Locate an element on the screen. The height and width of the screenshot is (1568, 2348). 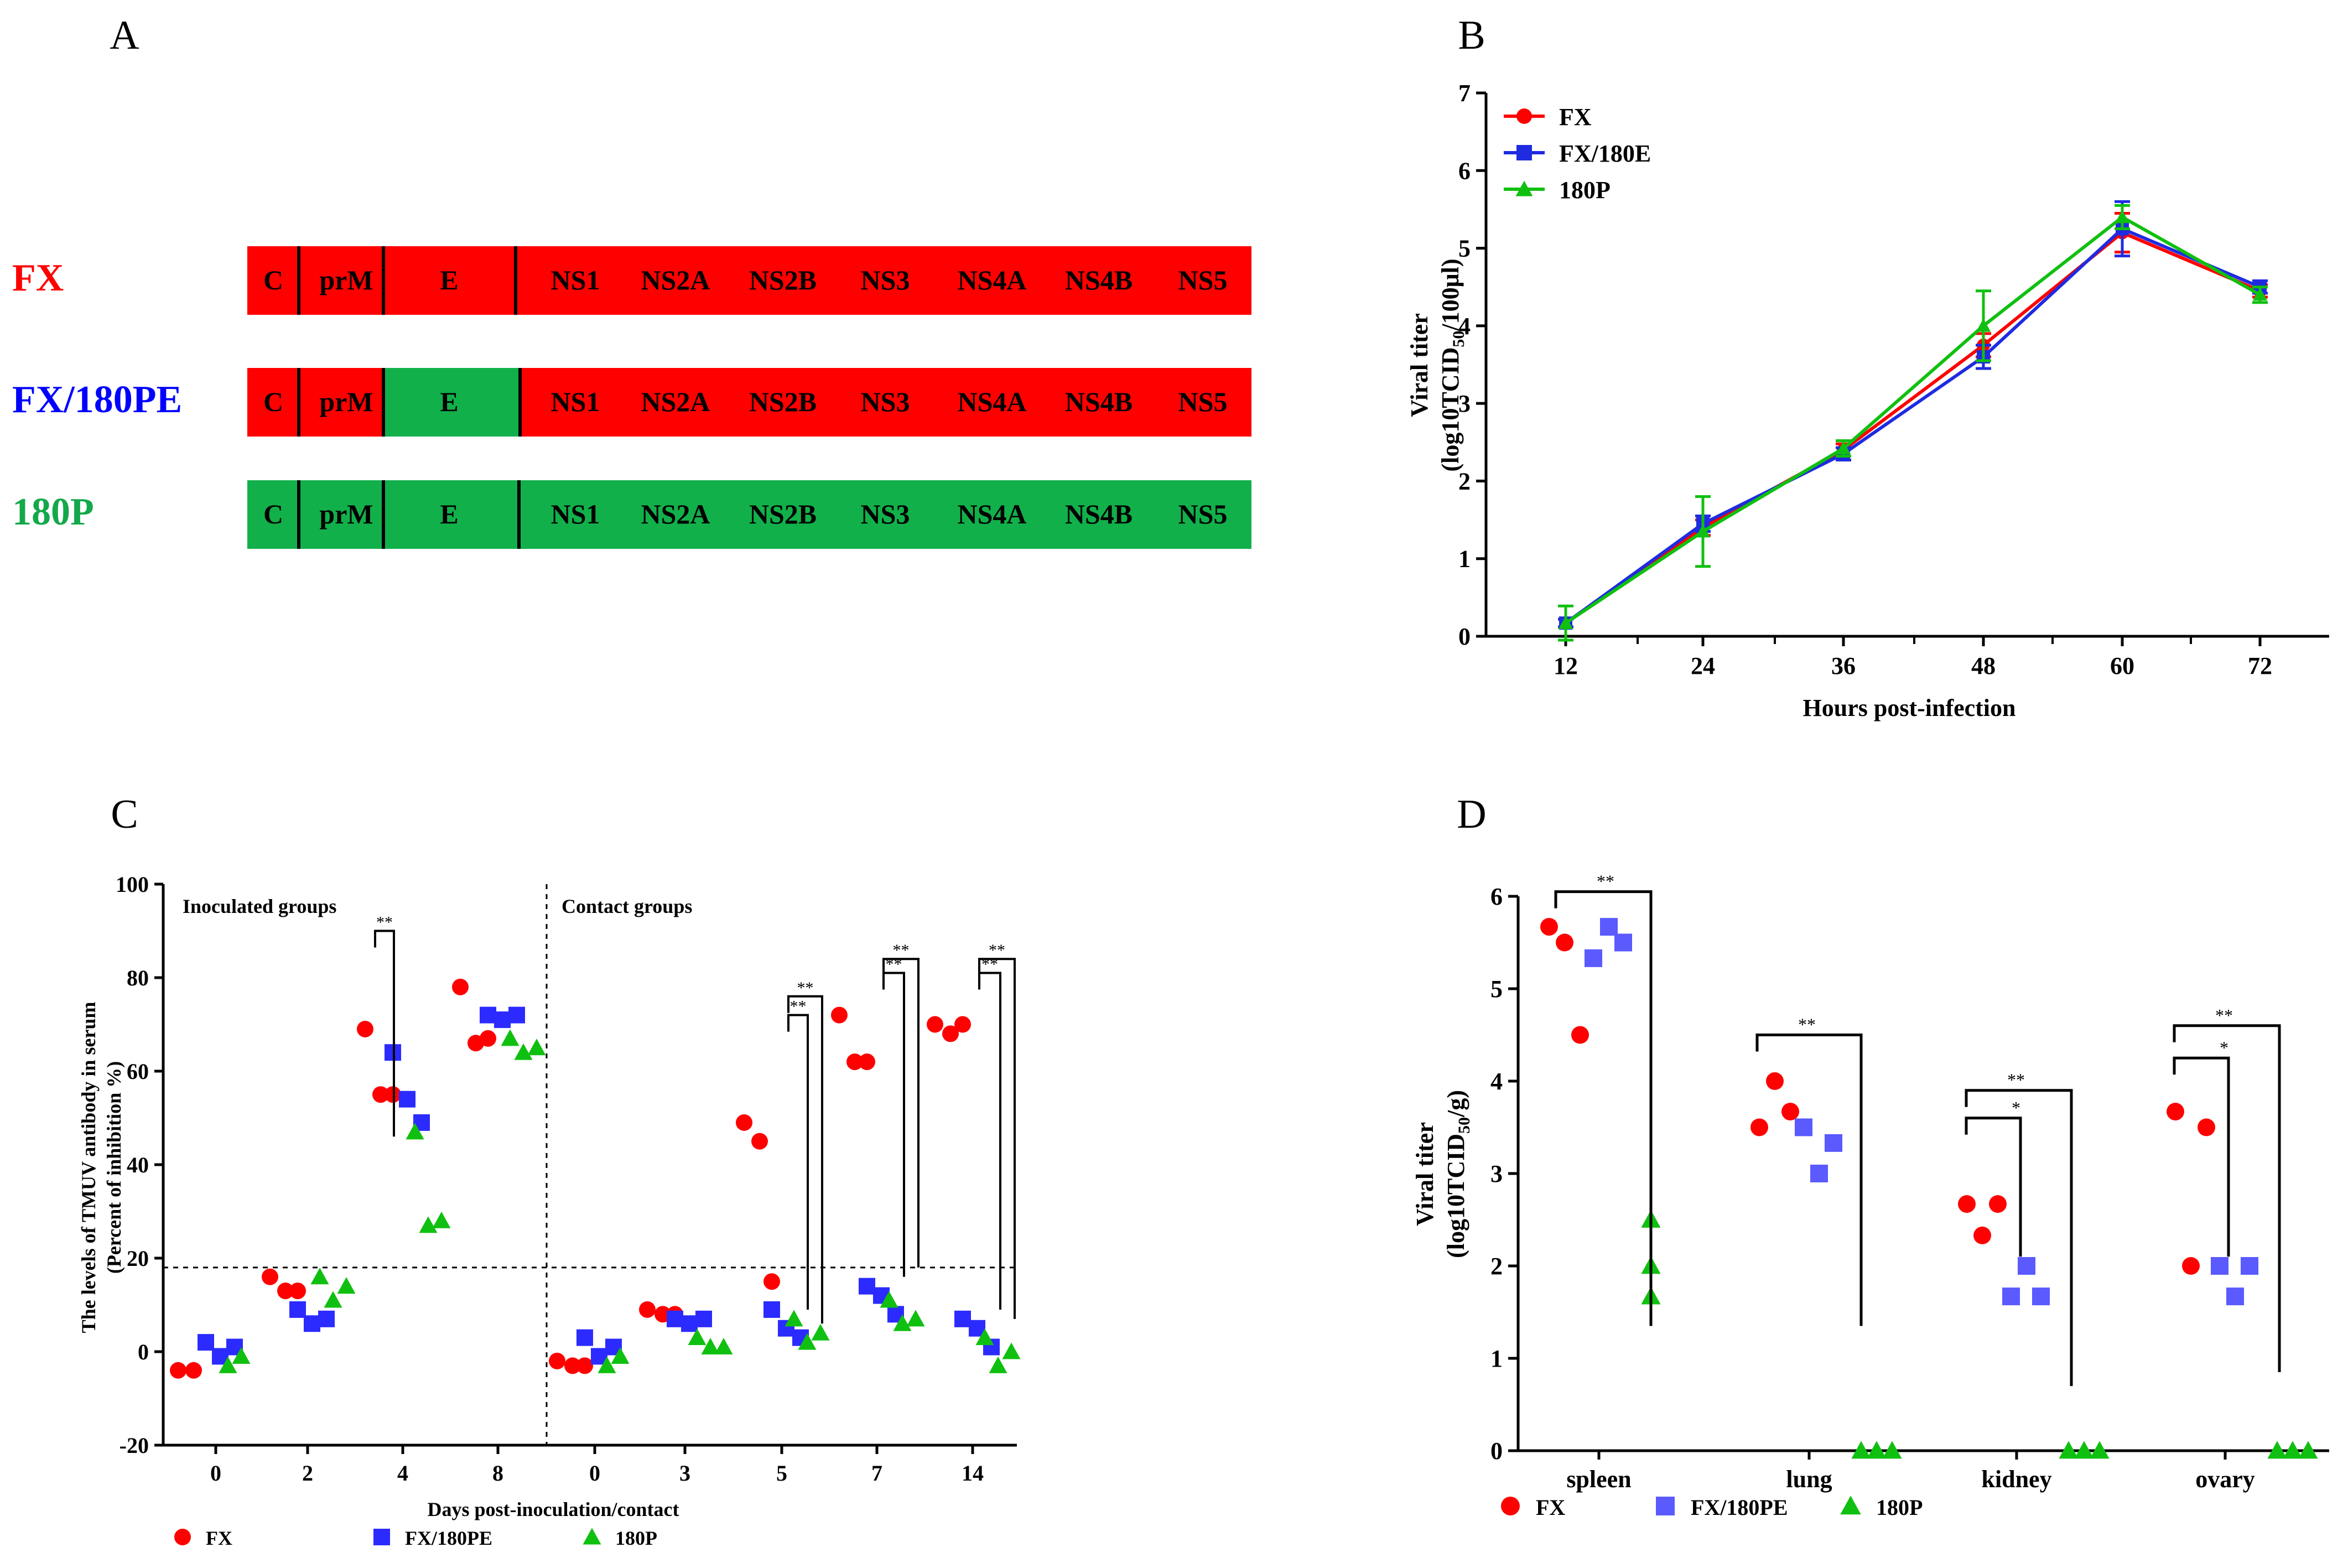
x-tick-label: kidney is located at coordinates (2016, 1479).